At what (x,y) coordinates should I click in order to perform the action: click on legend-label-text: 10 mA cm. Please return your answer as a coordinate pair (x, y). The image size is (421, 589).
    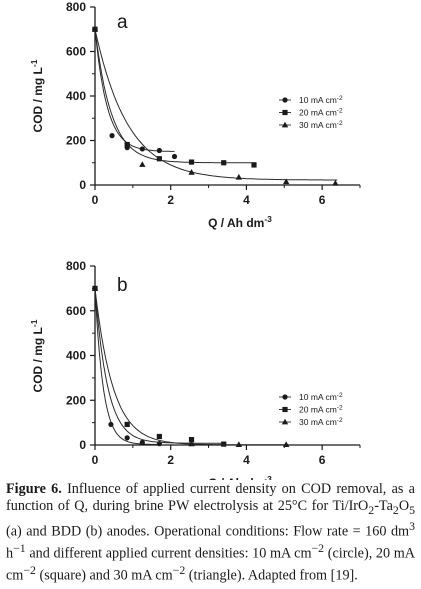
    Looking at the image, I should click on (318, 100).